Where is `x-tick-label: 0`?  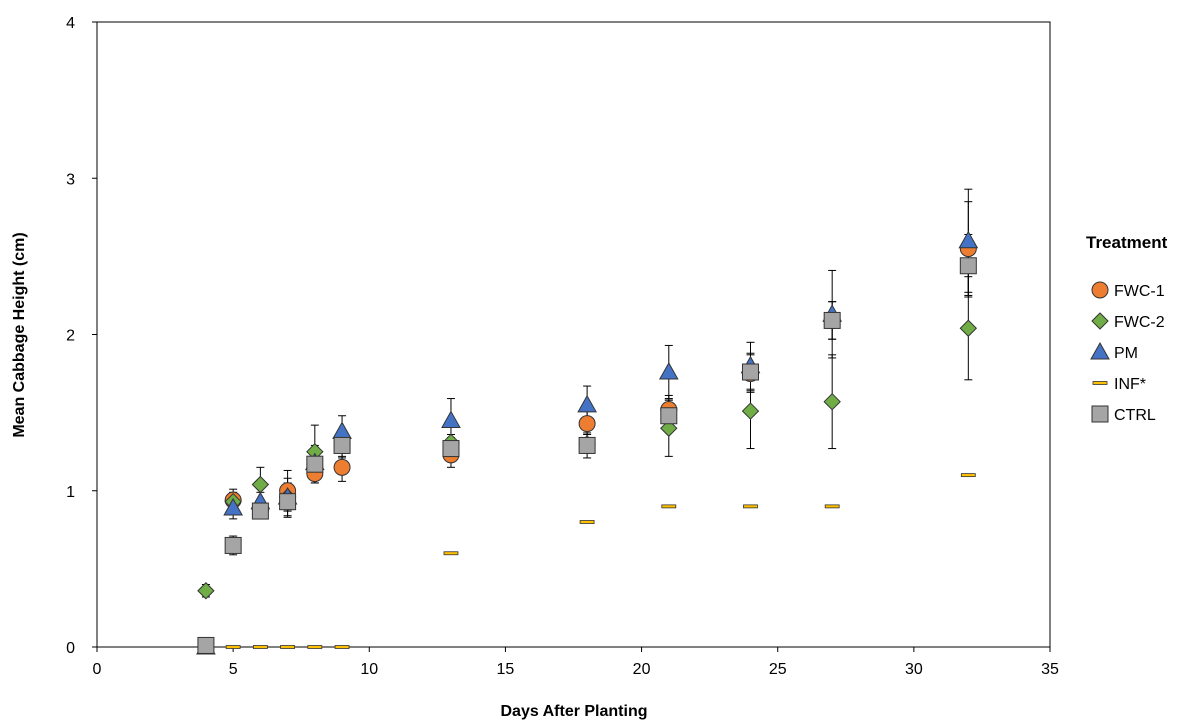
x-tick-label: 0 is located at coordinates (97, 669).